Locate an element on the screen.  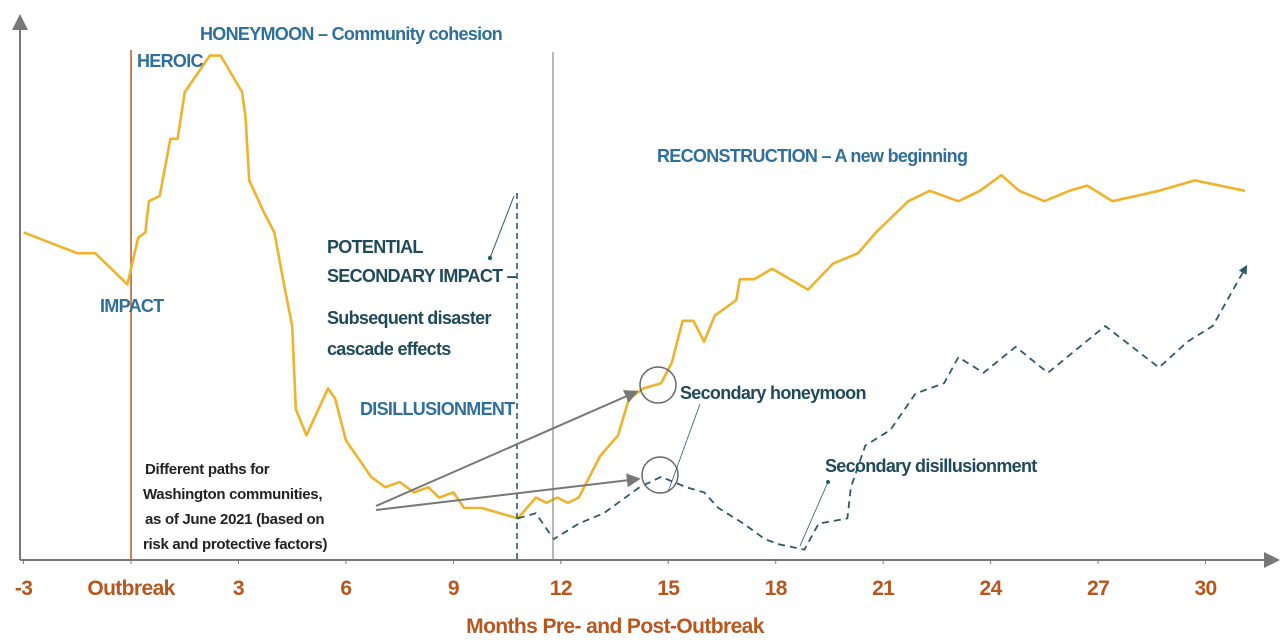
x-tick-label: Outbreak is located at coordinates (131, 588).